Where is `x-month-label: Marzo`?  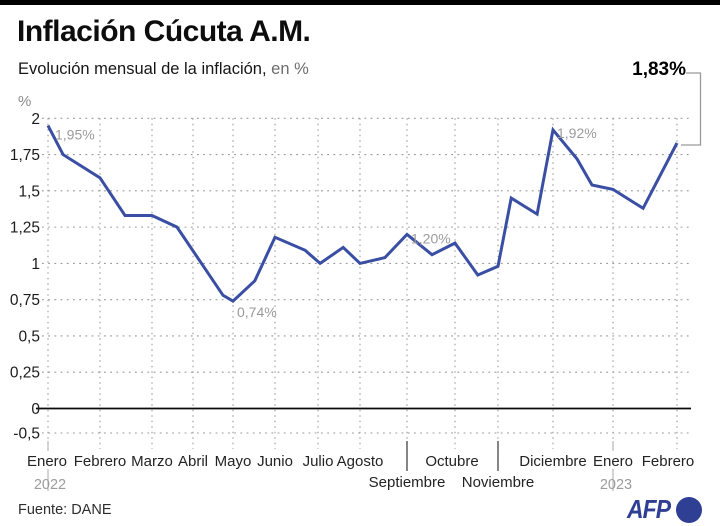
x-month-label: Marzo is located at coordinates (152, 461).